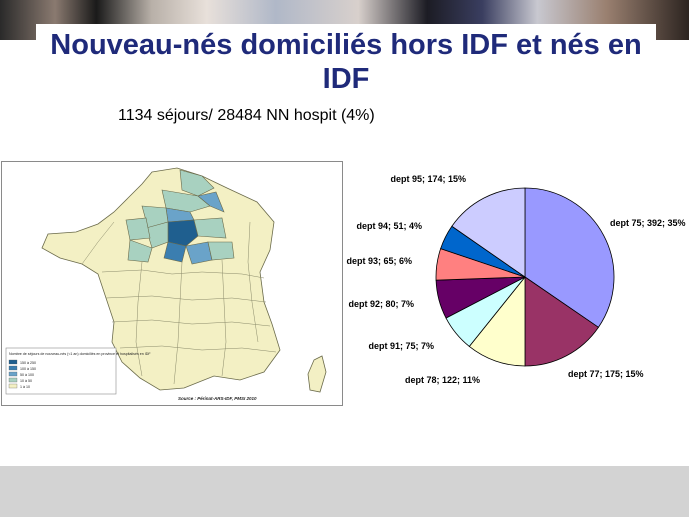 The width and height of the screenshot is (689, 517). I want to click on region-eure-loir, so click(157, 235).